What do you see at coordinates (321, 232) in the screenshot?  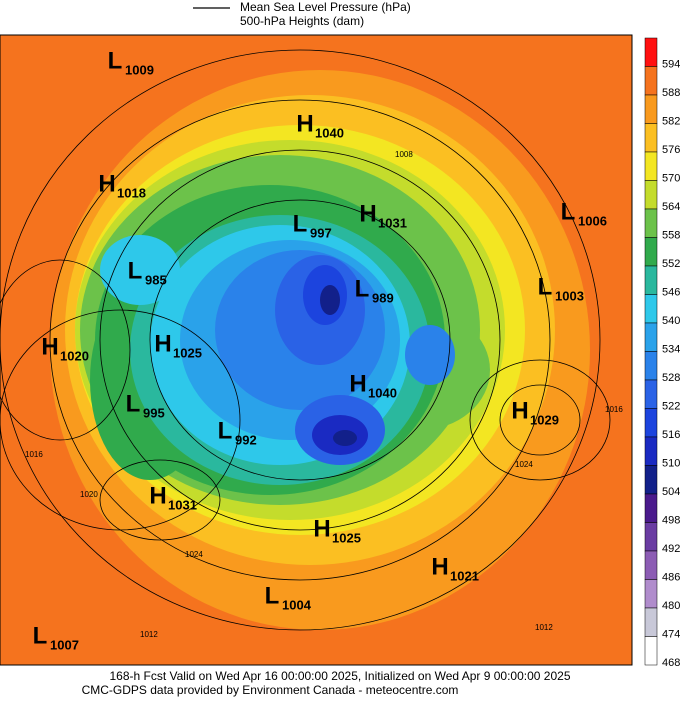 I see `center-pressure: 997` at bounding box center [321, 232].